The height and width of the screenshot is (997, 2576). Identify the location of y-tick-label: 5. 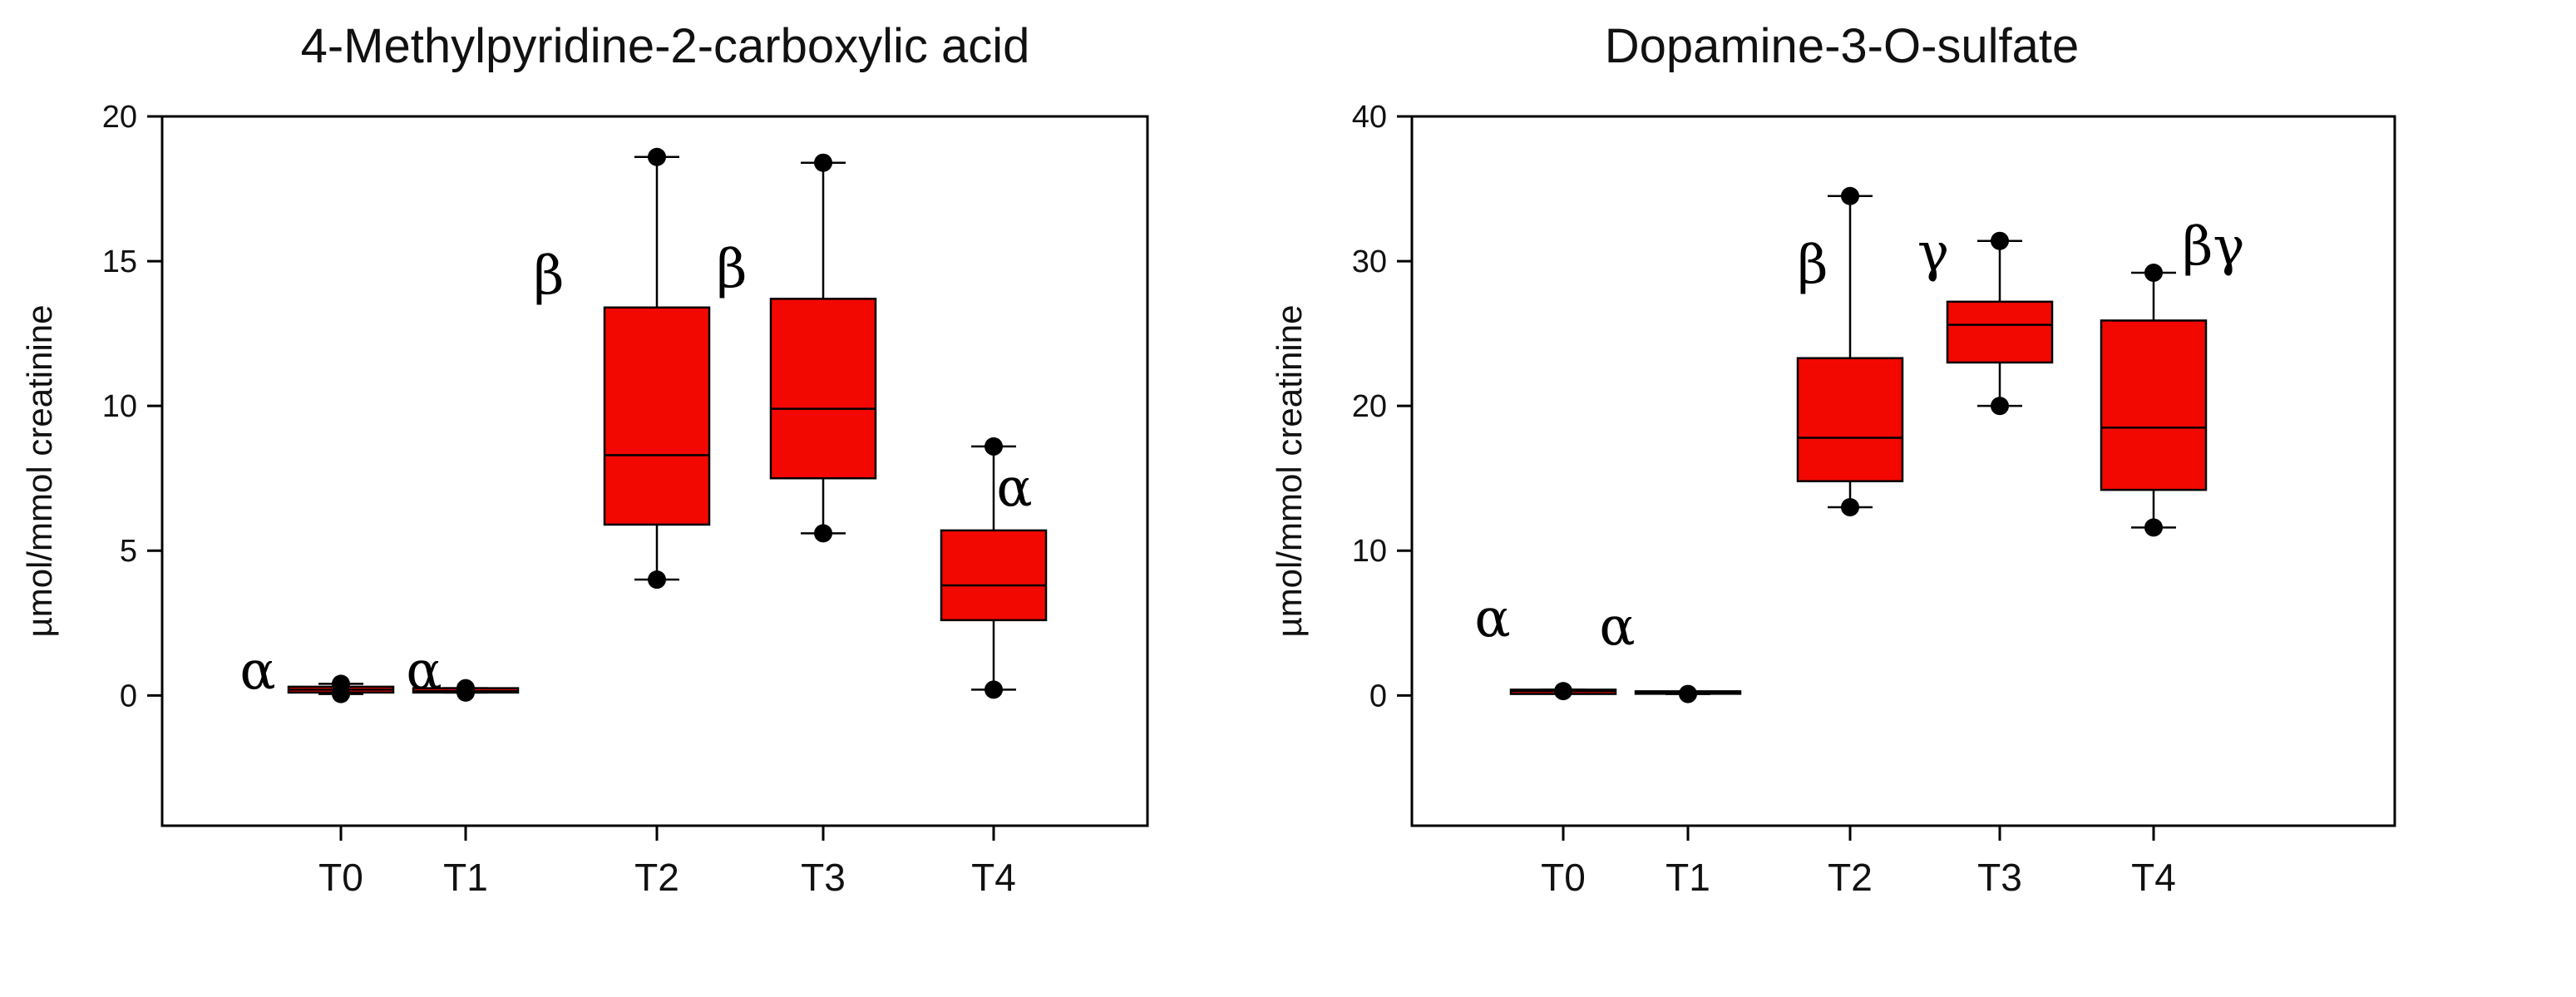
(128, 551).